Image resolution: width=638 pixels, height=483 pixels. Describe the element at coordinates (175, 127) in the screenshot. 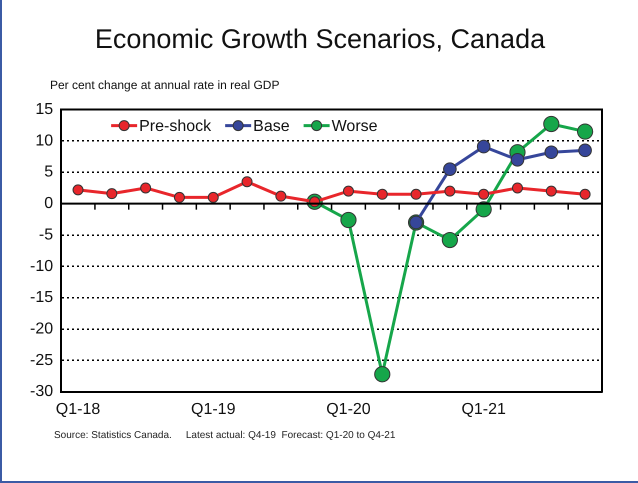

I see `legend-label: Pre-shock` at that location.